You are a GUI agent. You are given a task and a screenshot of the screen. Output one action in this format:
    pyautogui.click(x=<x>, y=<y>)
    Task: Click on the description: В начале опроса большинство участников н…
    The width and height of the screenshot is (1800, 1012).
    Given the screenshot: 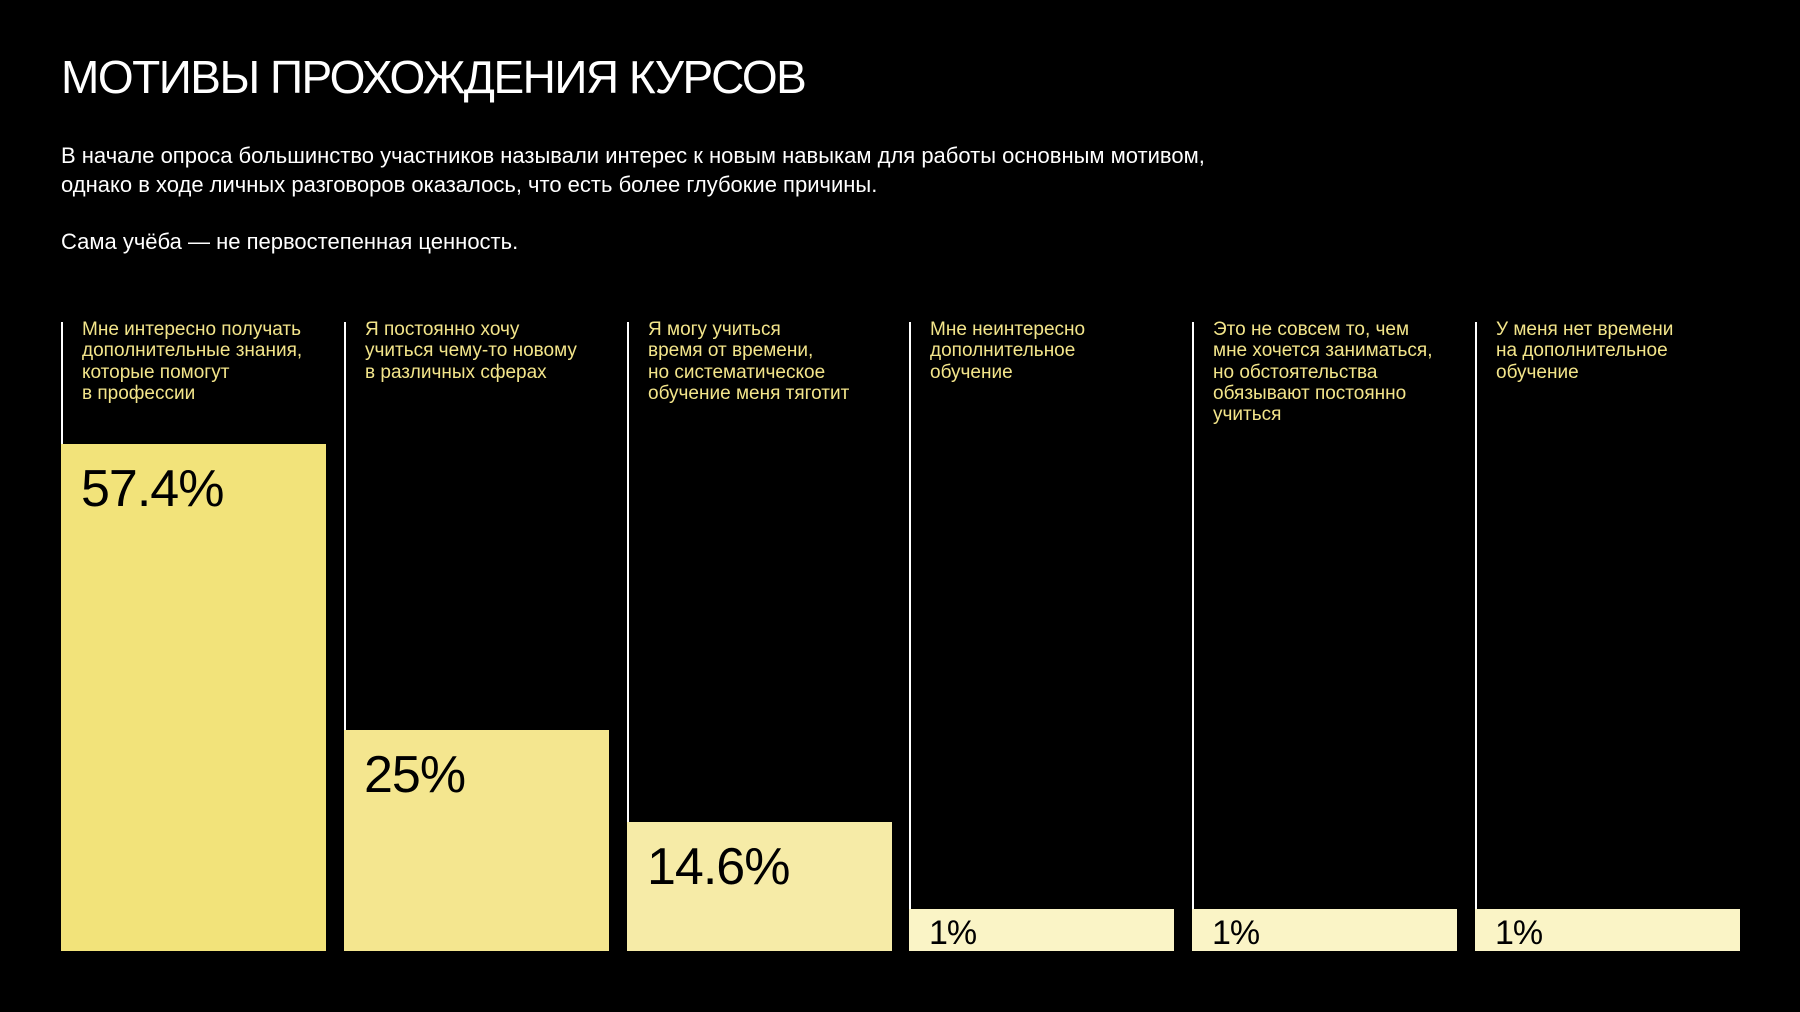 What is the action you would take?
    pyautogui.click(x=661, y=199)
    